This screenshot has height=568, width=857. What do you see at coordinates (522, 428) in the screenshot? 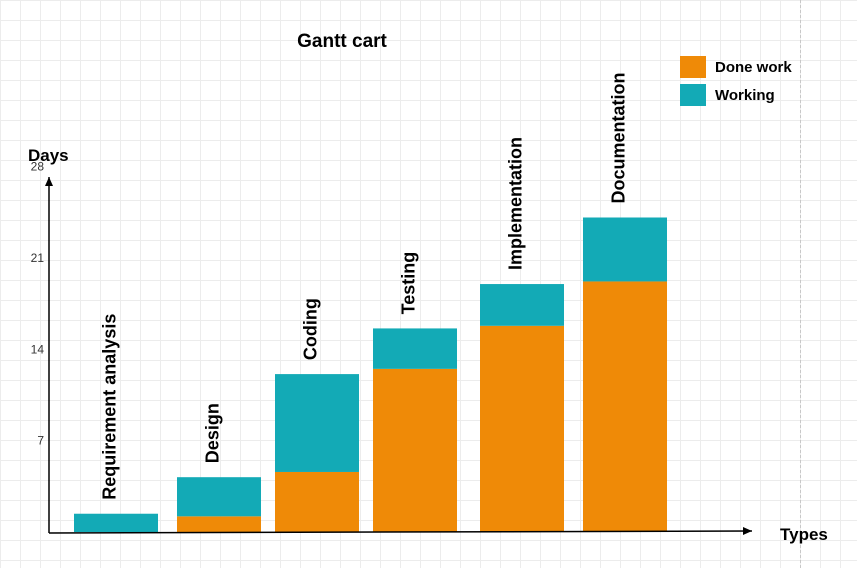
I see `bar-done-work-implementation` at bounding box center [522, 428].